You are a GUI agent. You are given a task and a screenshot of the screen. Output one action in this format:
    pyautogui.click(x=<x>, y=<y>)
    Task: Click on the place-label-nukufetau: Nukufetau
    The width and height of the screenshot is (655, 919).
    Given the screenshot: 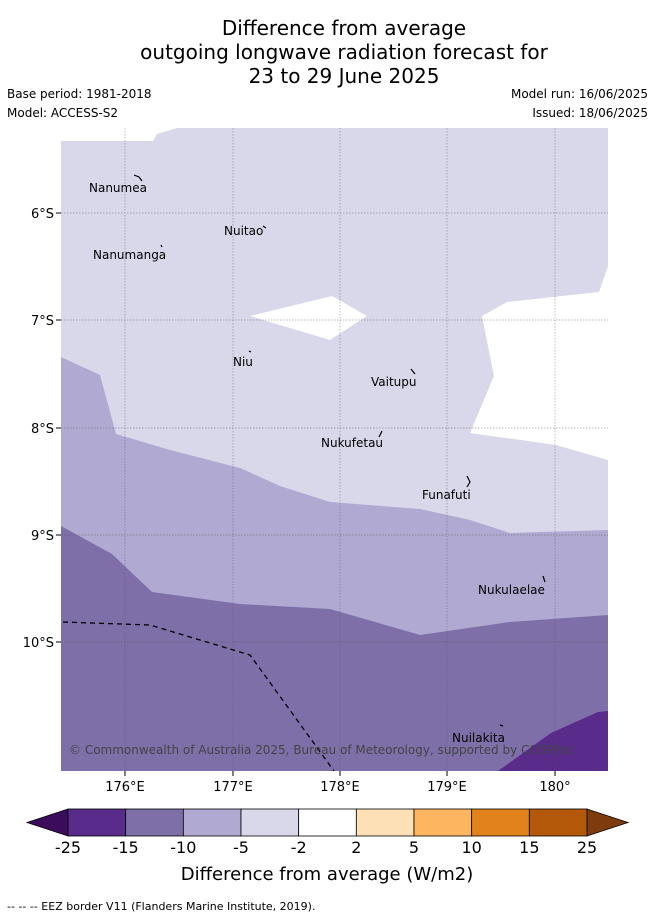 What is the action you would take?
    pyautogui.click(x=352, y=443)
    